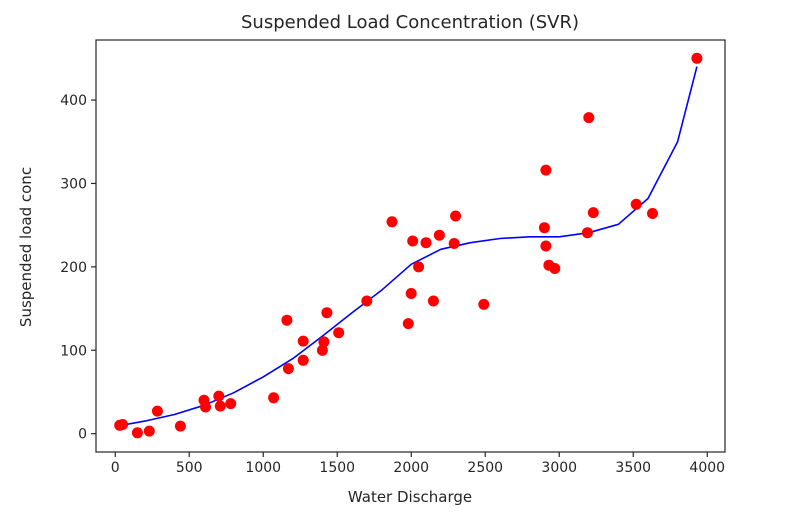  What do you see at coordinates (73, 101) in the screenshot?
I see `y-tick-label: 400` at bounding box center [73, 101].